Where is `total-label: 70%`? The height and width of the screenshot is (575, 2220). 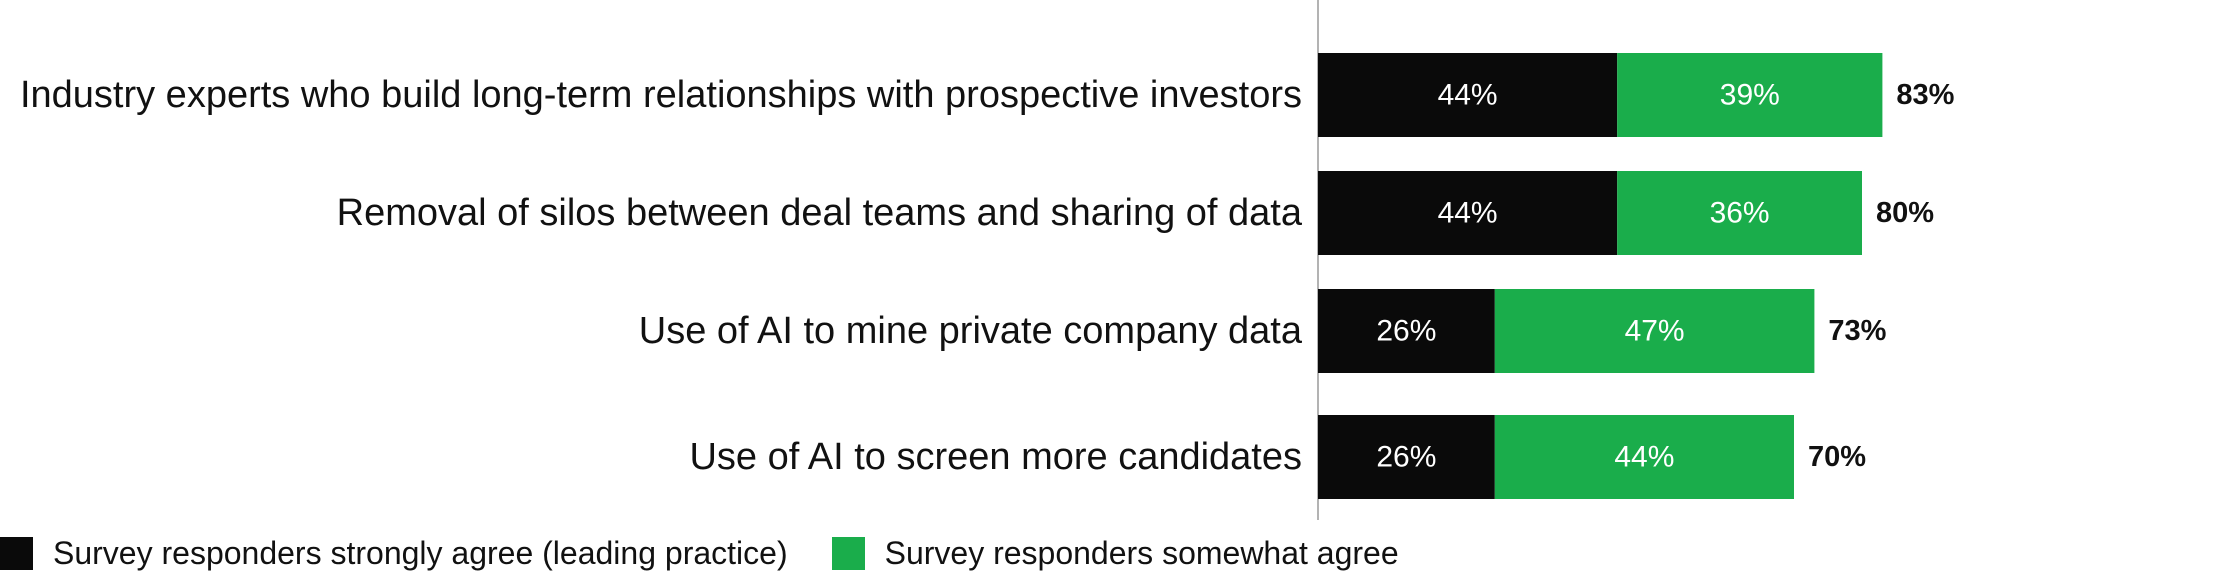
total-label: 70% is located at coordinates (1837, 457).